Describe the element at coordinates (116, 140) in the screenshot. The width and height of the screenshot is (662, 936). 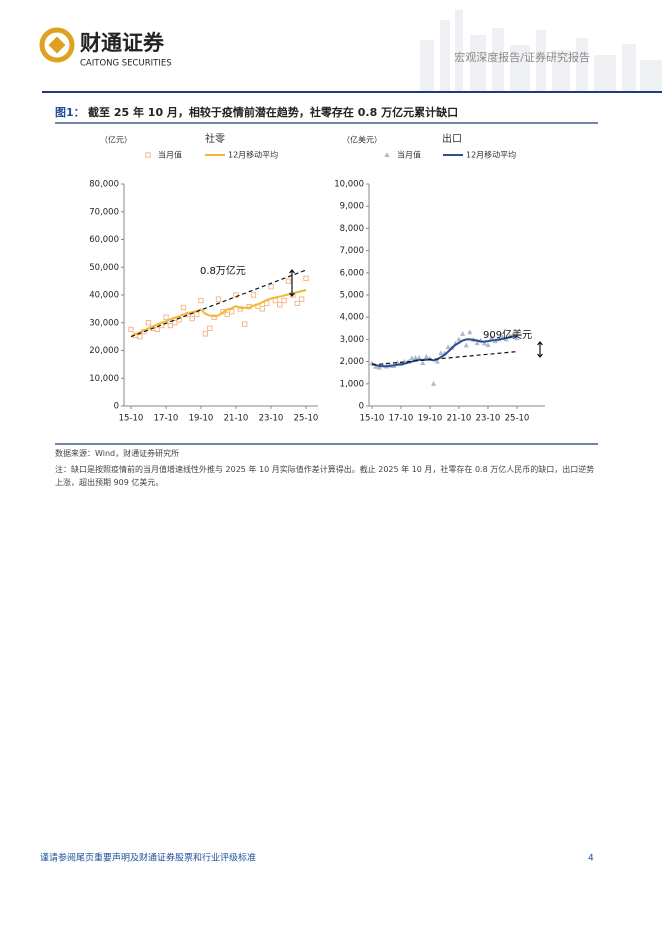
I see `unit-label: （亿元）` at that location.